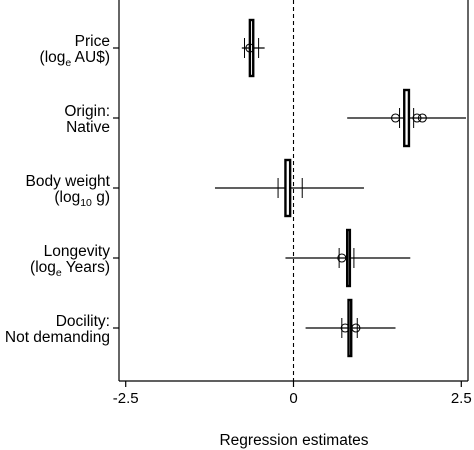 Image resolution: width=474 pixels, height=450 pixels. I want to click on row-label-line2: (loge AU$), so click(75, 59).